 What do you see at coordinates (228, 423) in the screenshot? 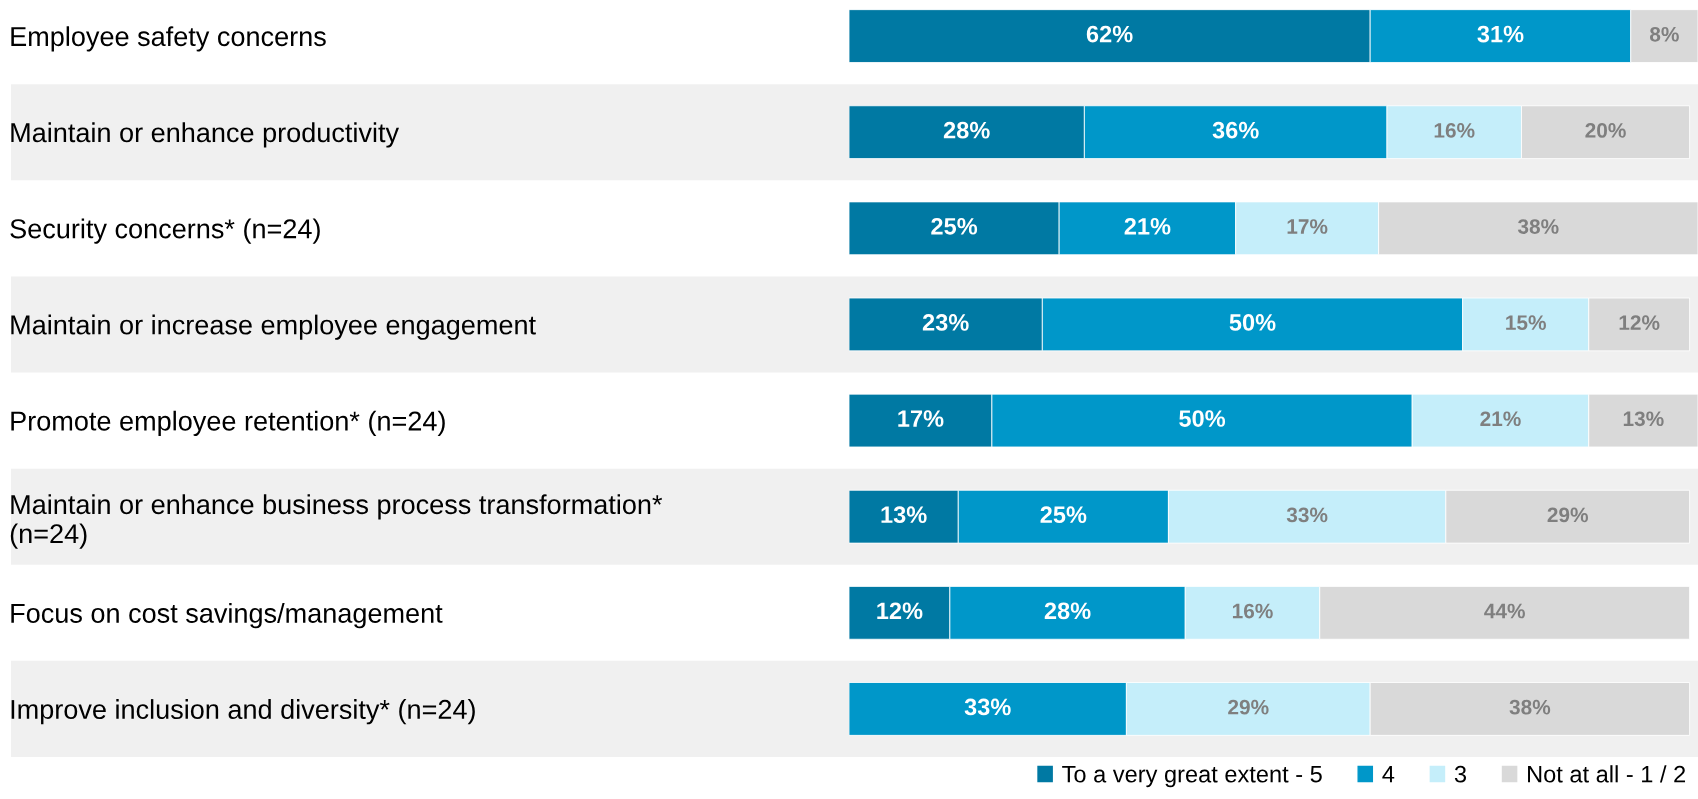
I see `y-tick-label: Promote employee retention* (n=24)` at bounding box center [228, 423].